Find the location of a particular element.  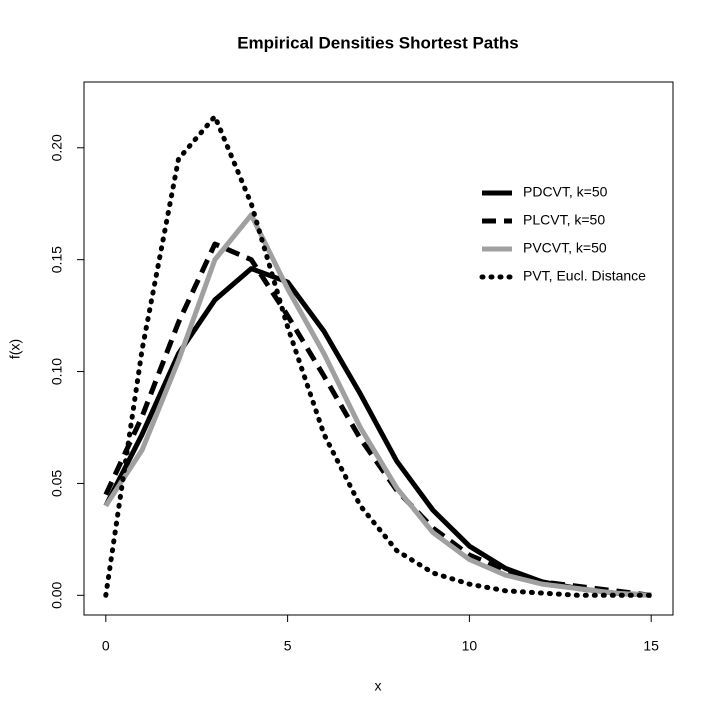

legend-label: PVCVT, k=50 is located at coordinates (565, 248).